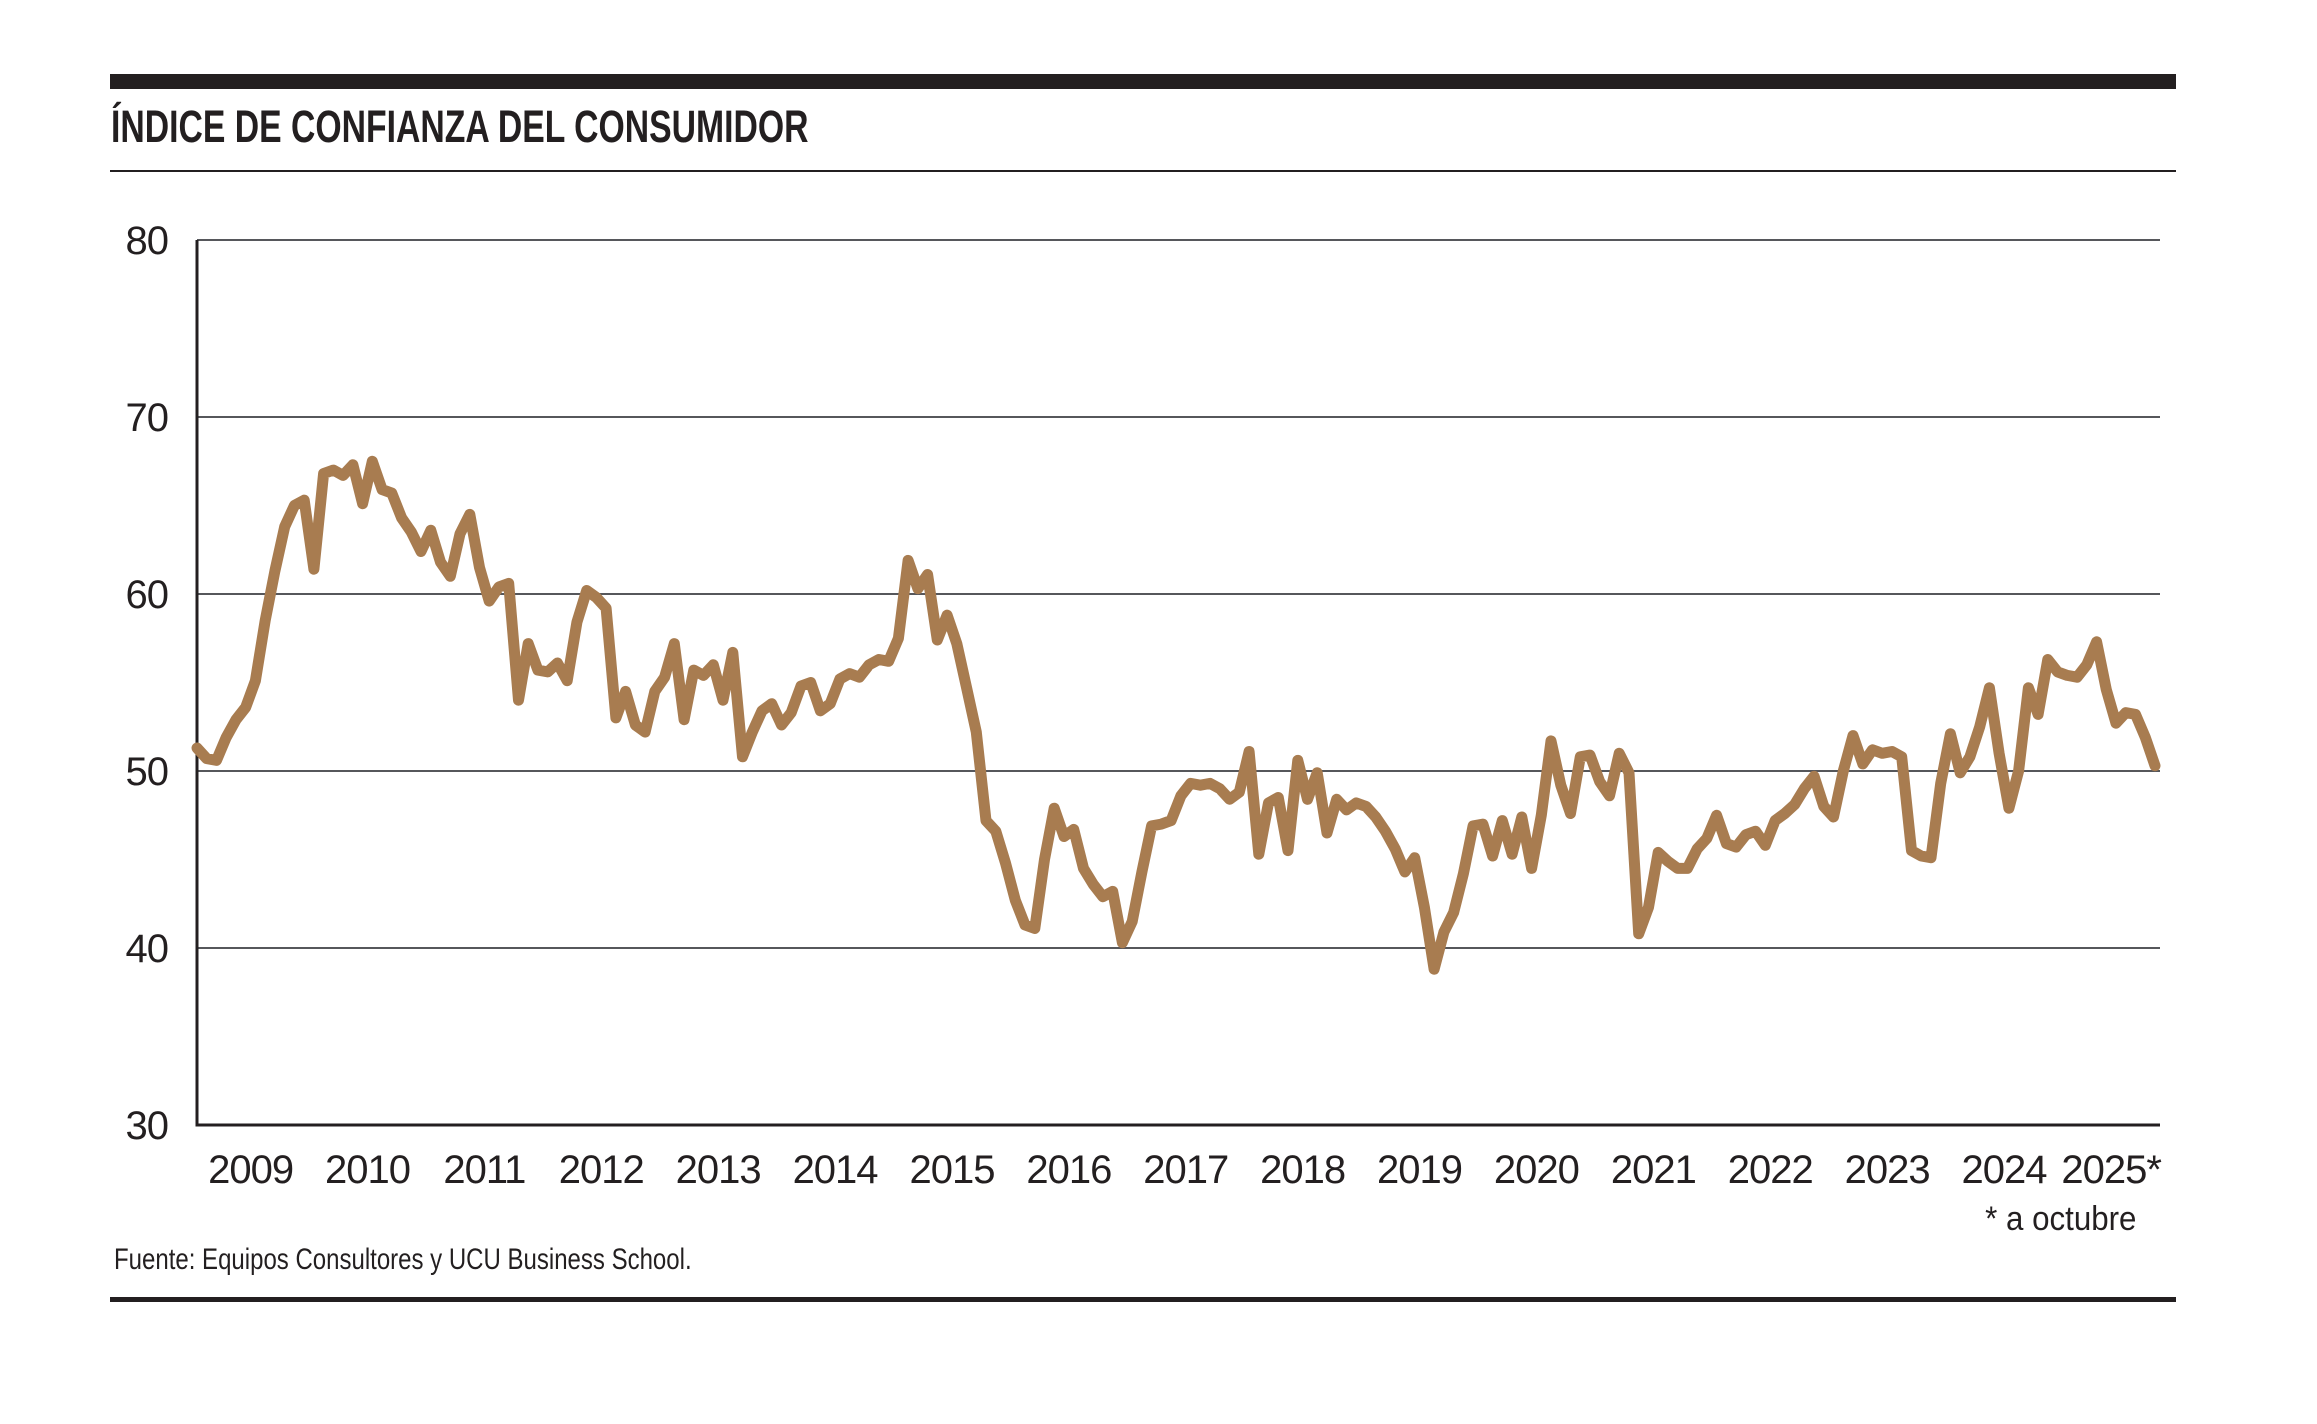 Image resolution: width=2317 pixels, height=1424 pixels. I want to click on y-axis-label: 30, so click(147, 1126).